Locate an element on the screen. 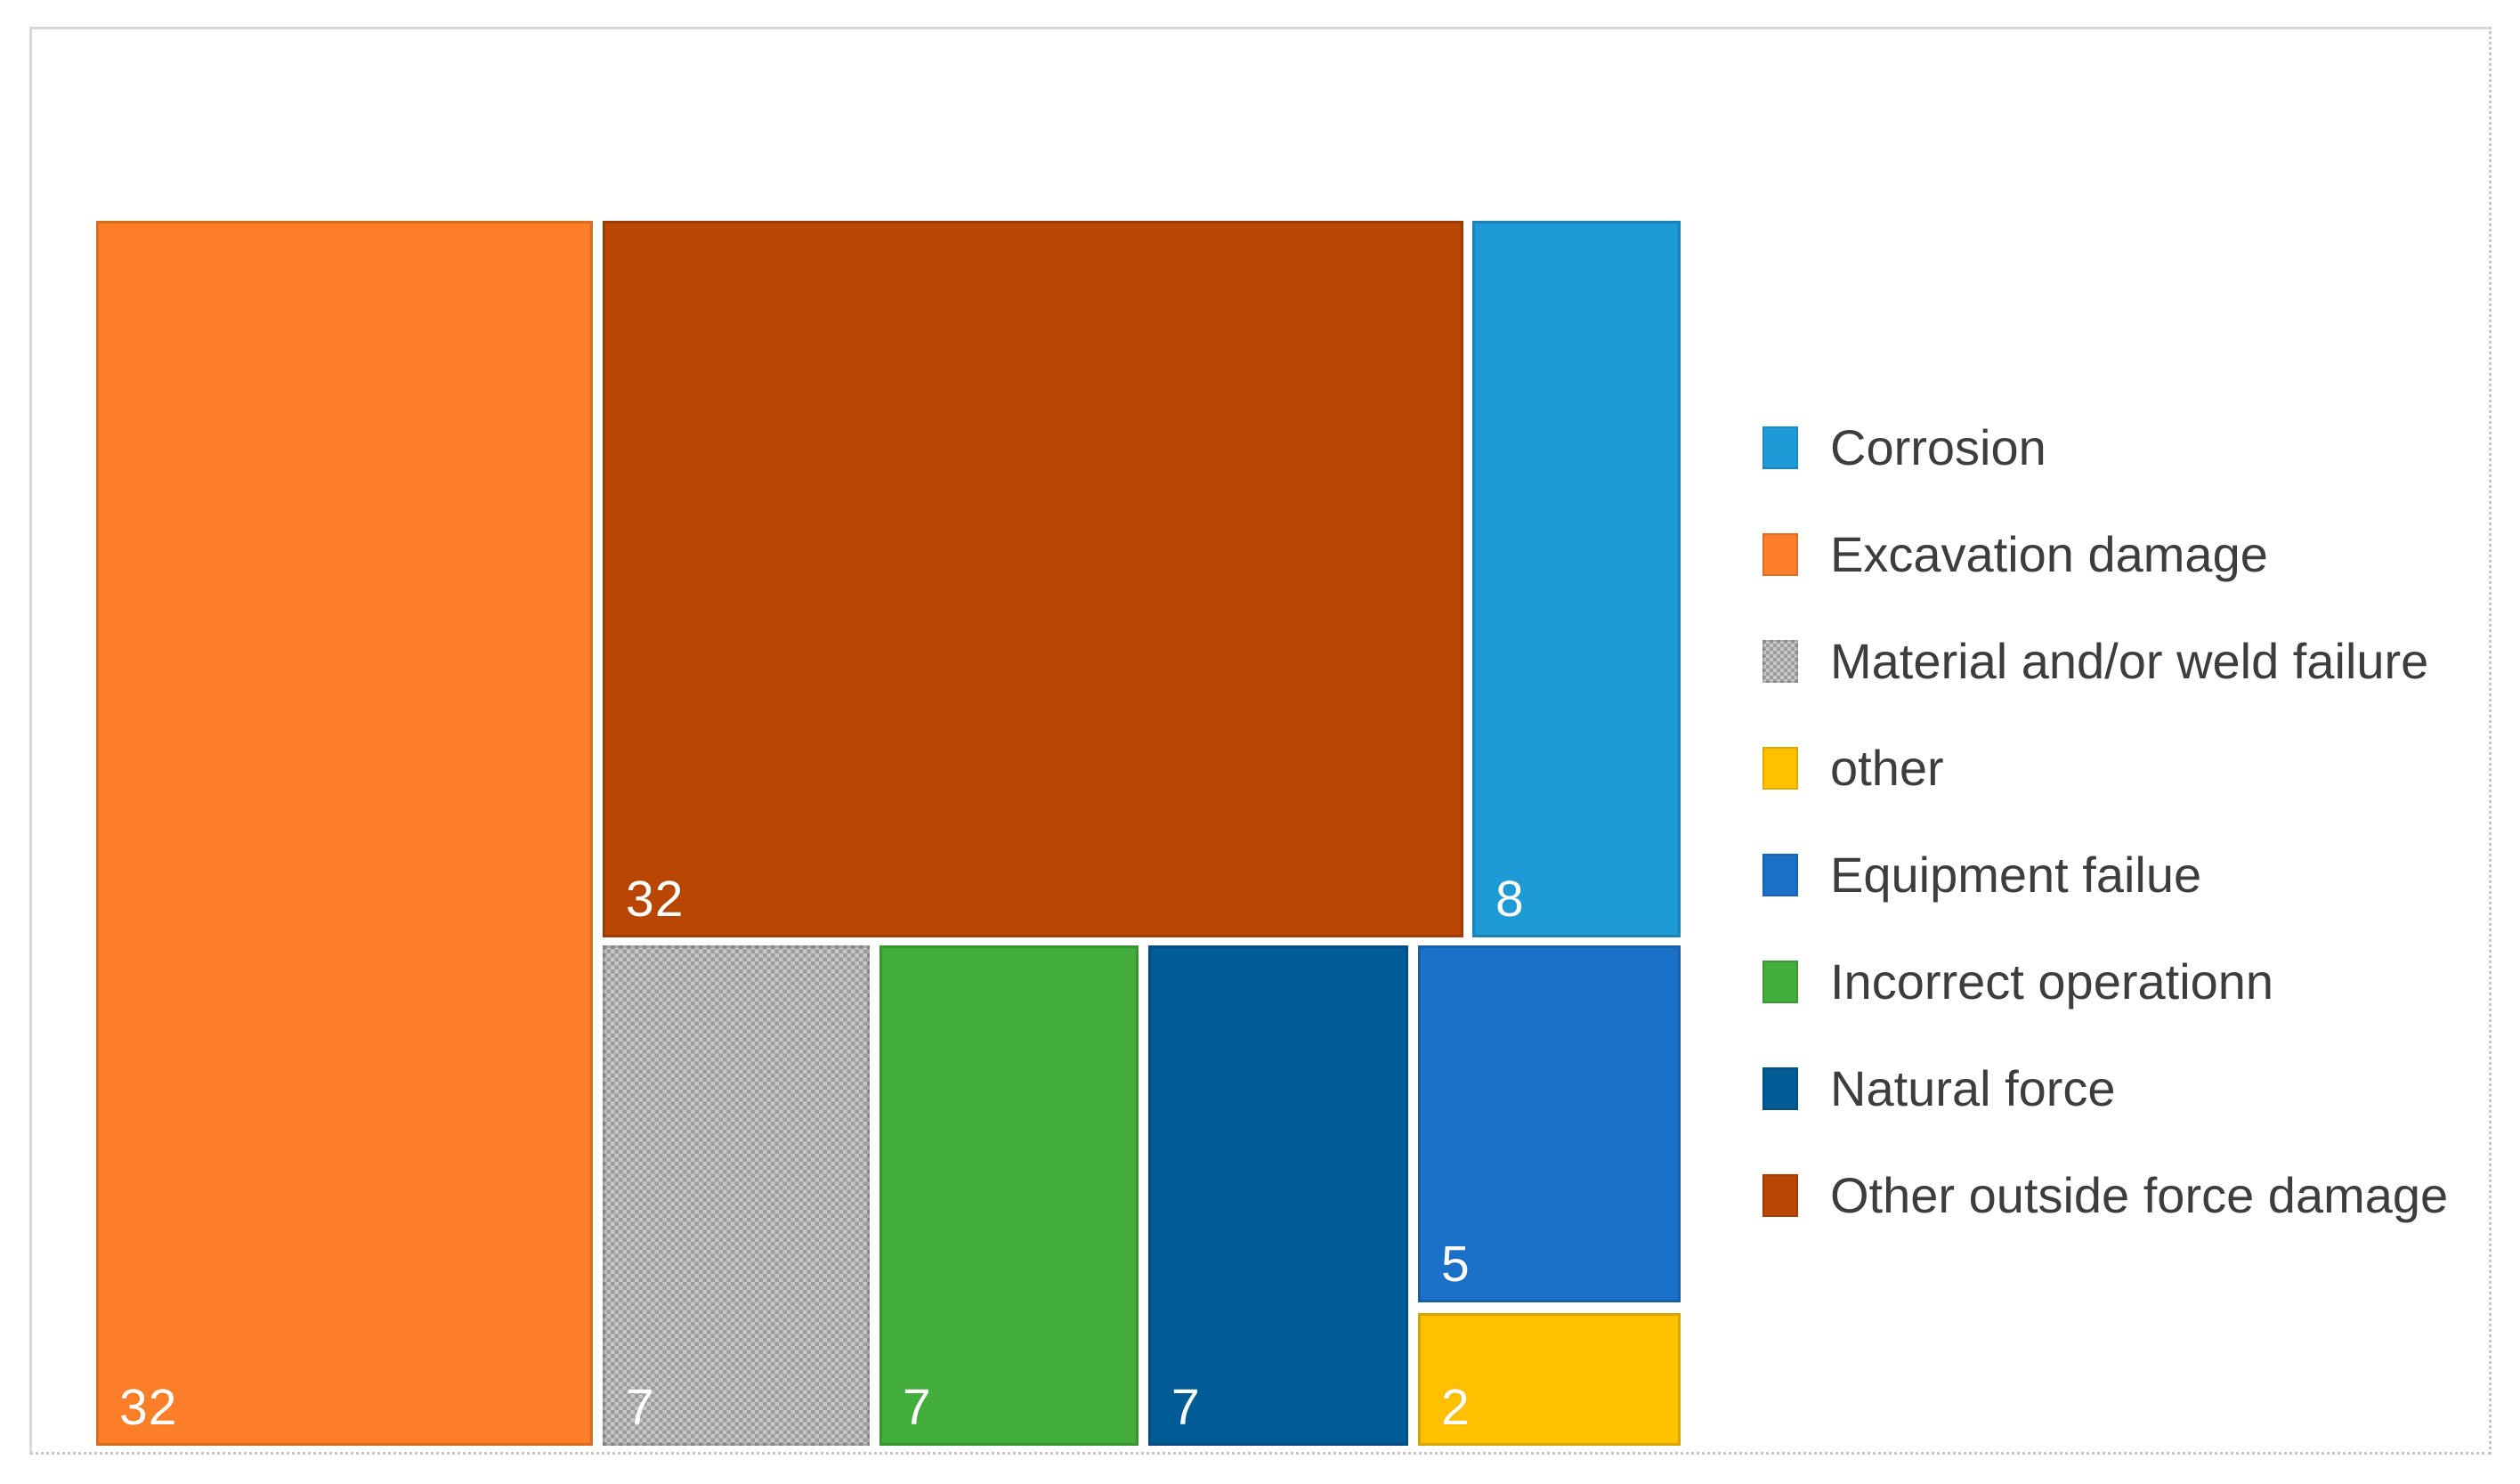  legend-key-excavation-damage is located at coordinates (1780, 554).